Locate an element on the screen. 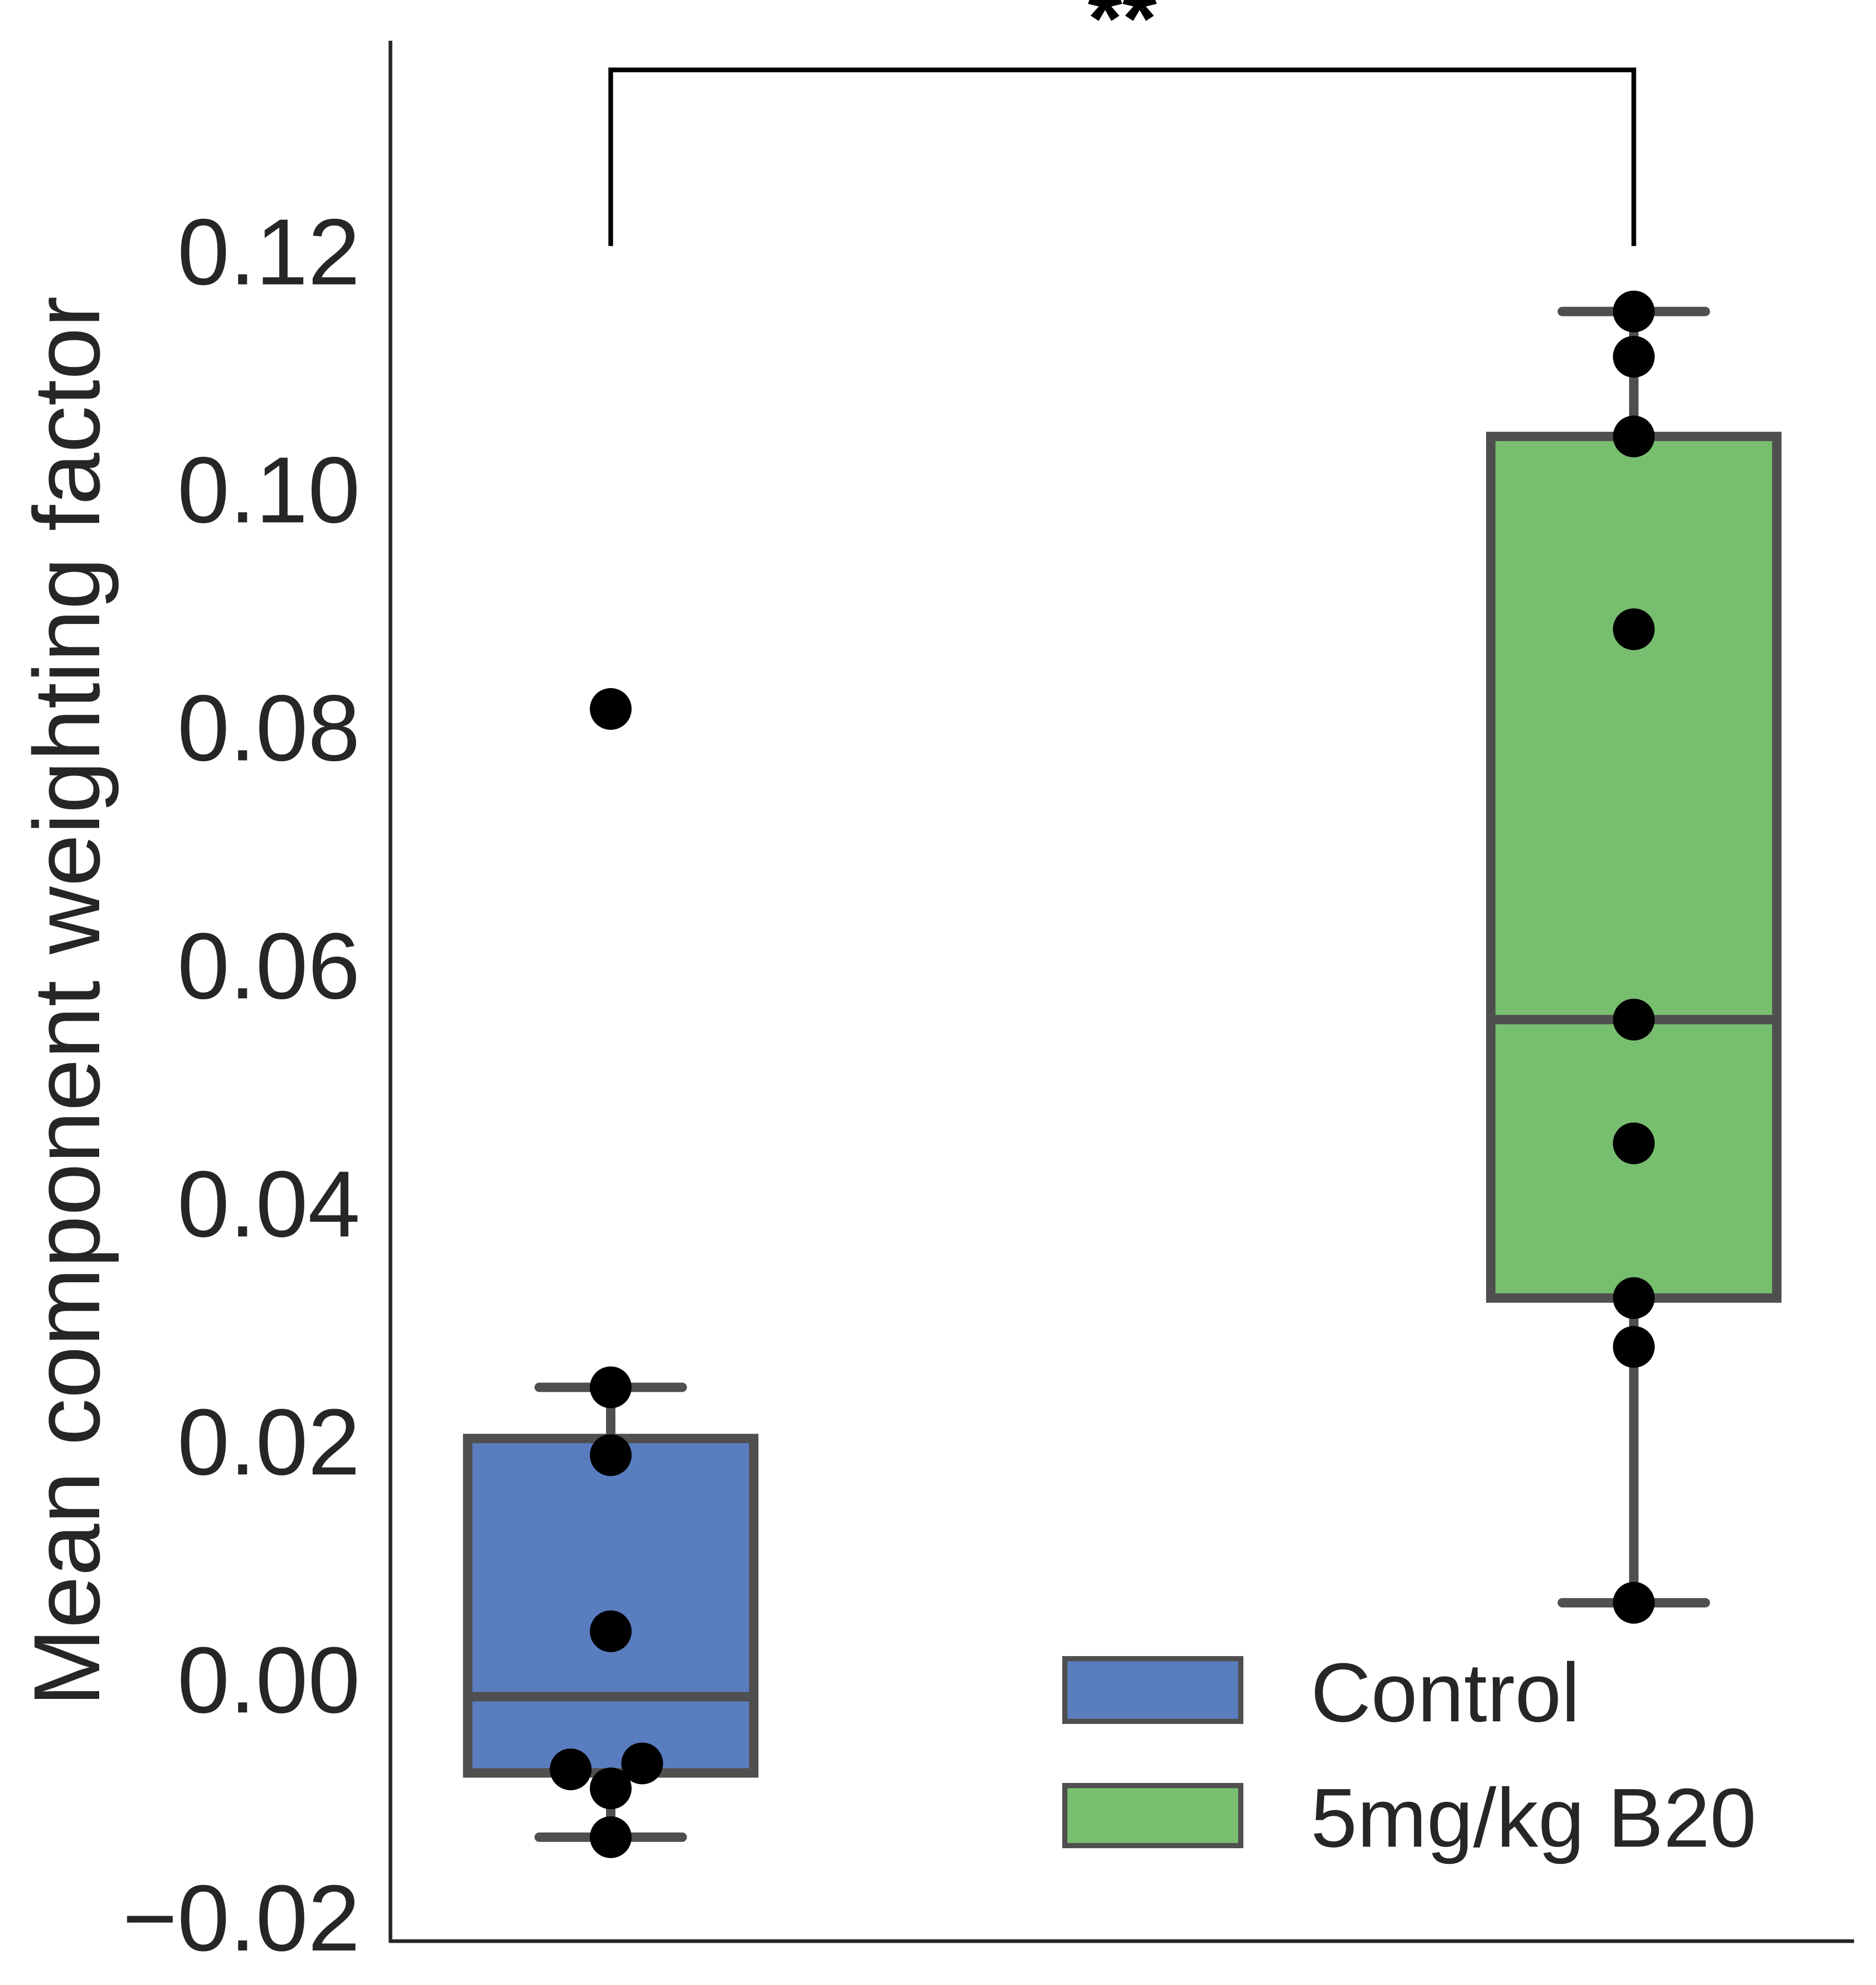 The width and height of the screenshot is (1876, 1985). significance-bracket is located at coordinates (1122, 156).